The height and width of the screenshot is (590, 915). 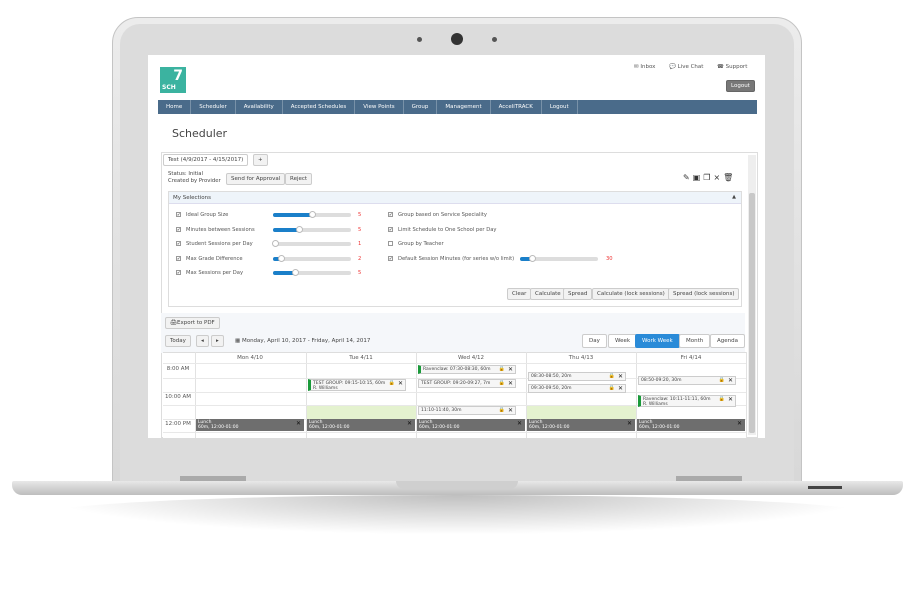 What do you see at coordinates (732, 67) in the screenshot?
I see `support-link: ☎ Support` at bounding box center [732, 67].